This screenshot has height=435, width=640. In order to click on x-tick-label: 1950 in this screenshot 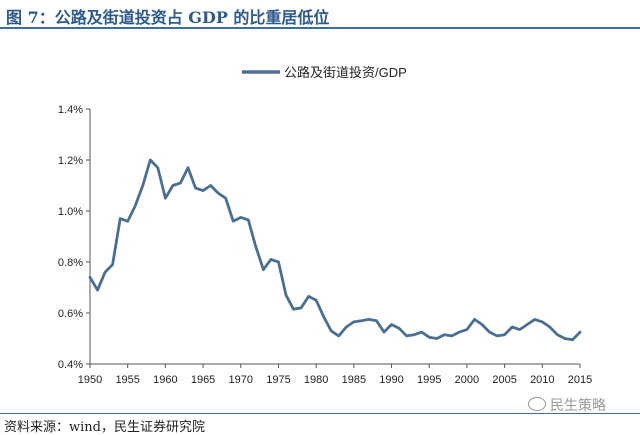, I will do `click(90, 380)`.